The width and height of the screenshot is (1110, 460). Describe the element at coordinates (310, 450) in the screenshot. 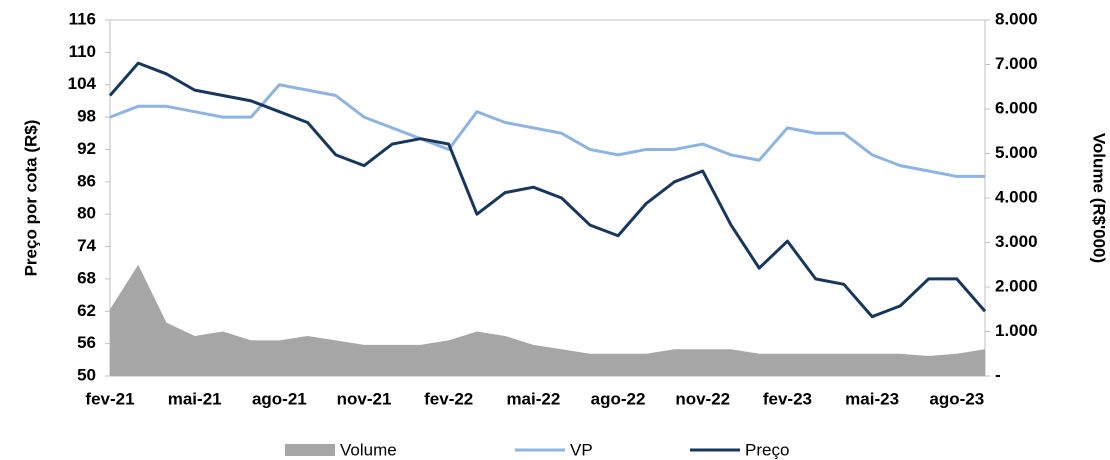

I see `legend-swatch` at that location.